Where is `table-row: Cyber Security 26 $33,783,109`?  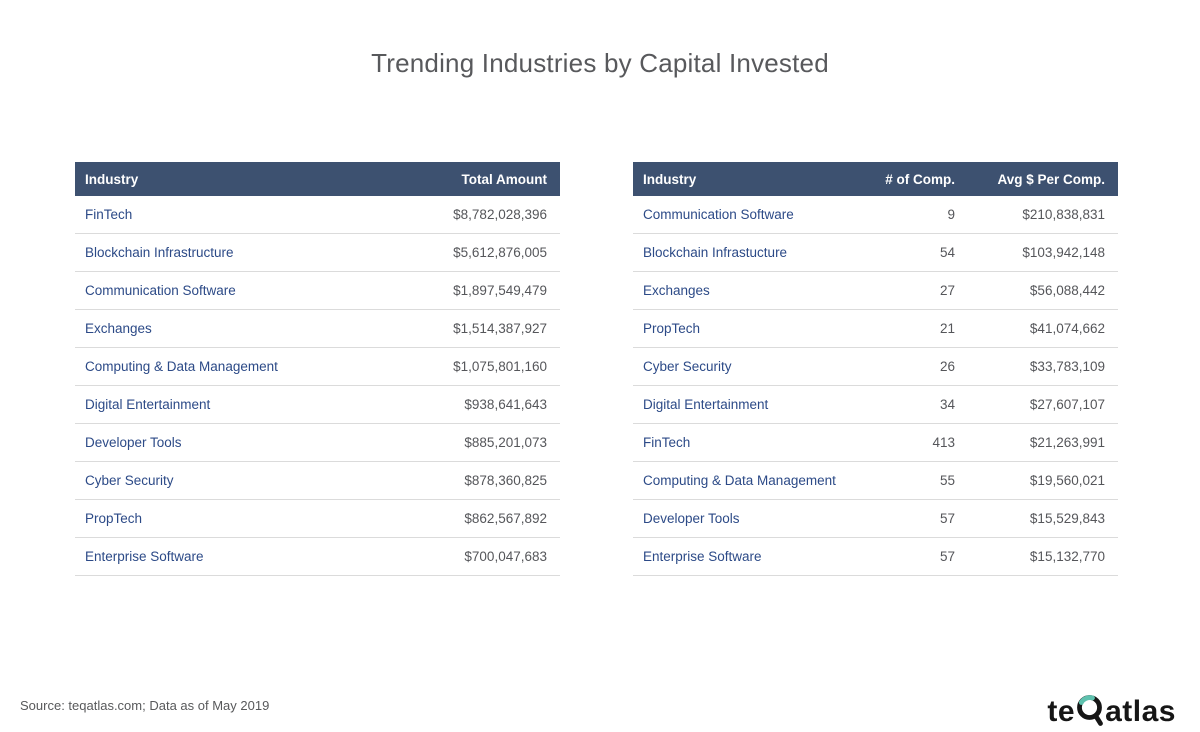 table-row: Cyber Security 26 $33,783,109 is located at coordinates (875, 367).